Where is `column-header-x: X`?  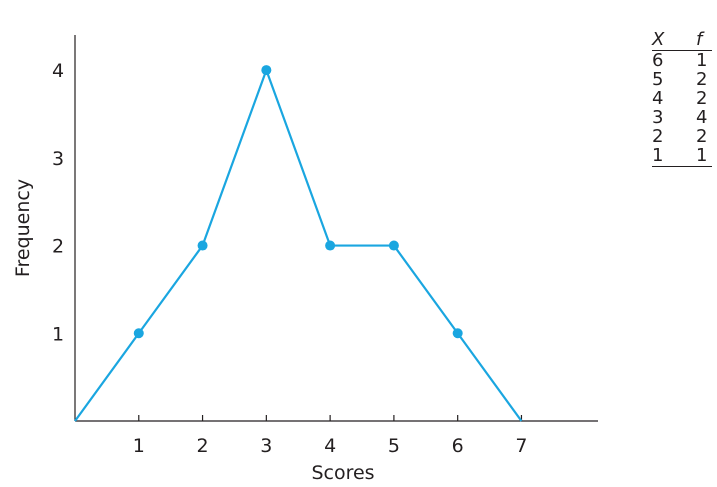 column-header-x: X is located at coordinates (674, 40).